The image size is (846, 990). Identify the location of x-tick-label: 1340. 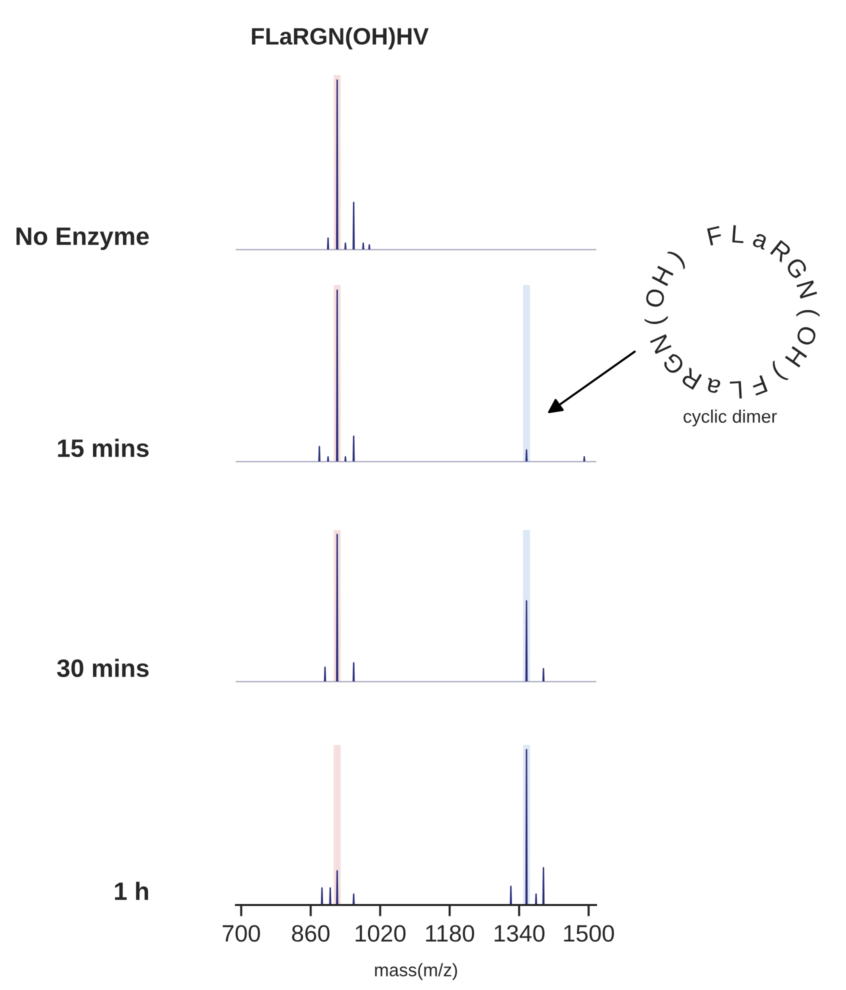
(519, 933).